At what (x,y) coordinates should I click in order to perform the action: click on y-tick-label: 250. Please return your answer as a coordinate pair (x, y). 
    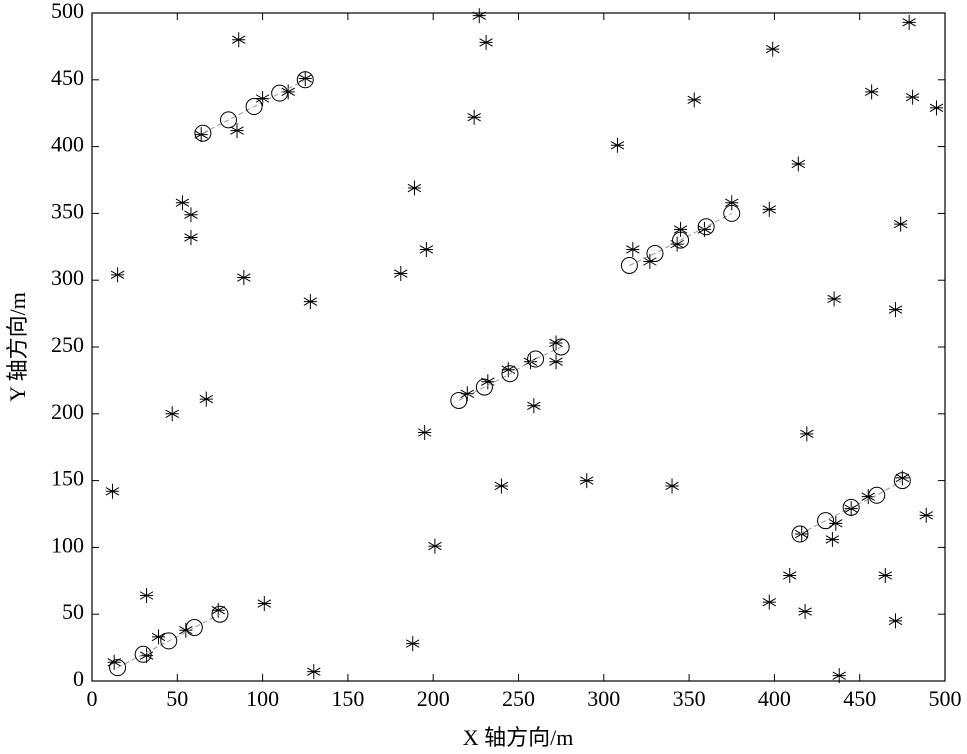
    Looking at the image, I should click on (67, 344).